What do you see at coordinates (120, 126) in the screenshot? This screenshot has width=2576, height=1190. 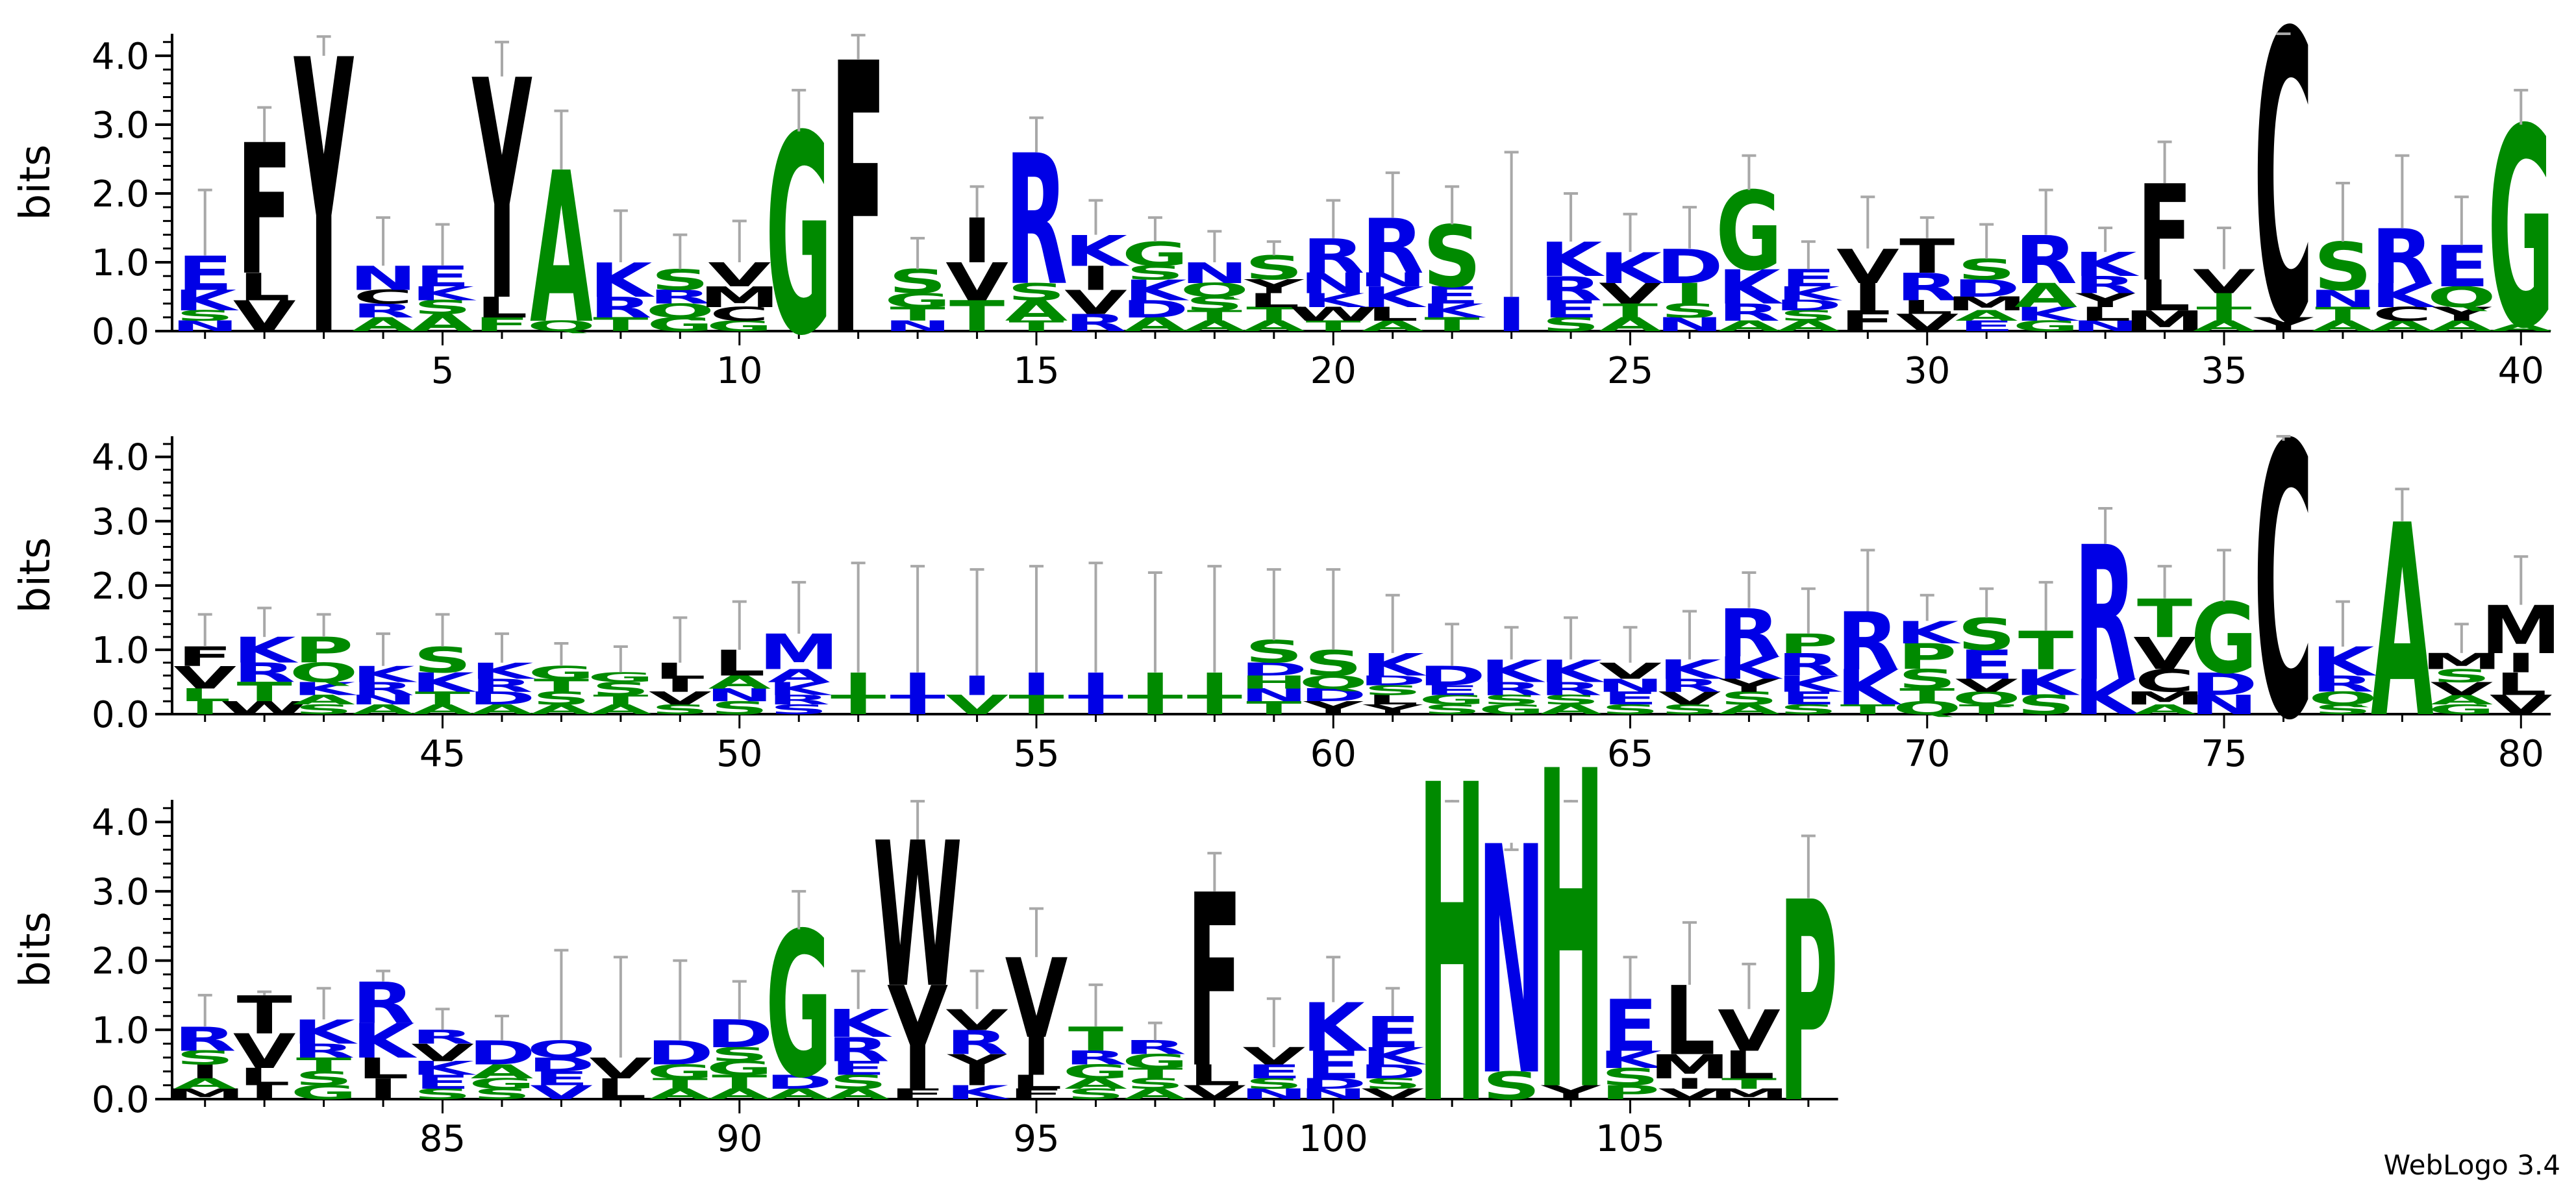 I see `y-tick-label: 3.0` at bounding box center [120, 126].